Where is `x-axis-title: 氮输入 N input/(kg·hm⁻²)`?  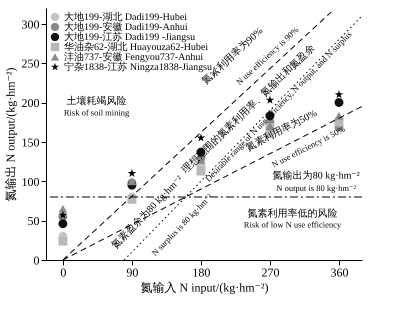 x-axis-title: 氮输入 N input/(kg·hm⁻²) is located at coordinates (204, 287).